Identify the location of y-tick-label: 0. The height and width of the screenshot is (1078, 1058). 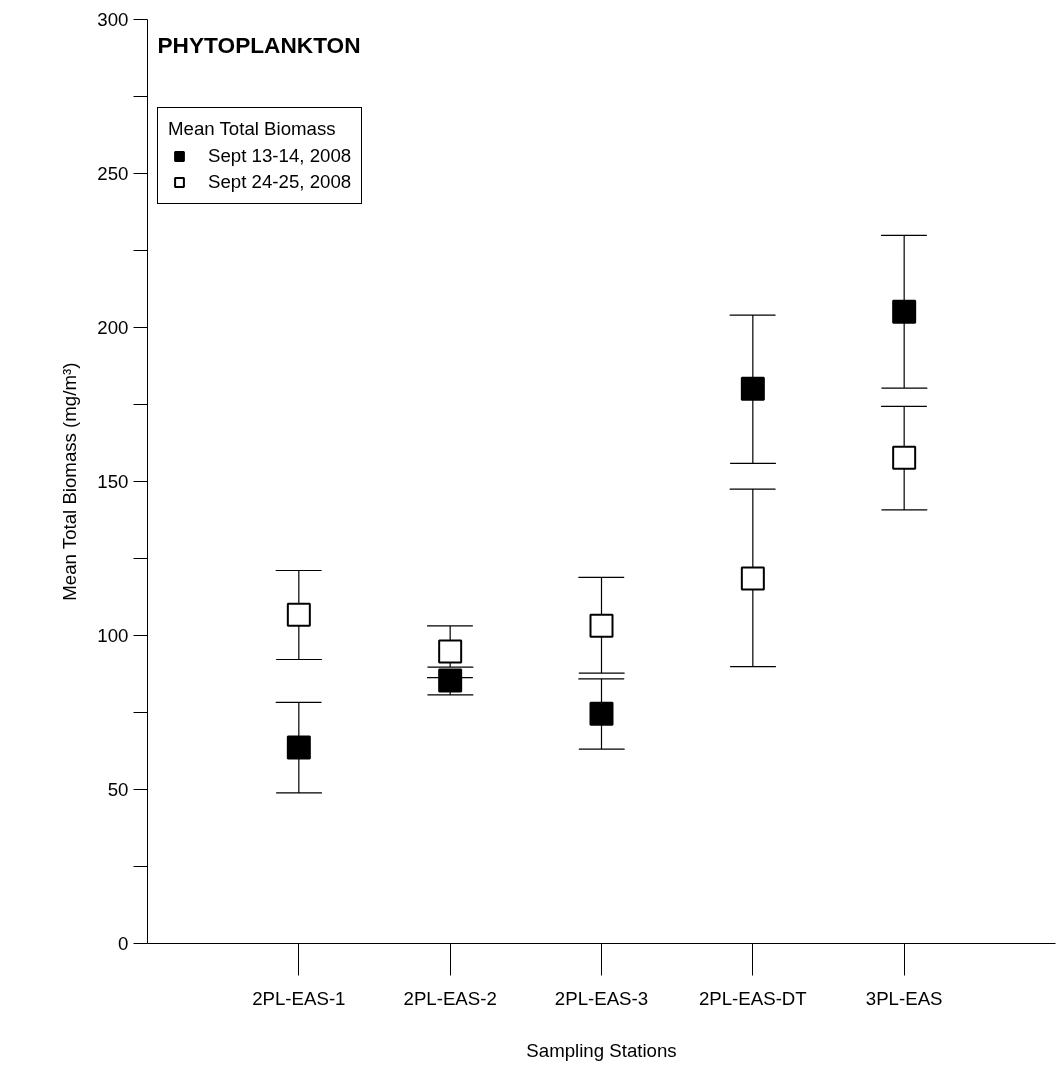
(123, 943).